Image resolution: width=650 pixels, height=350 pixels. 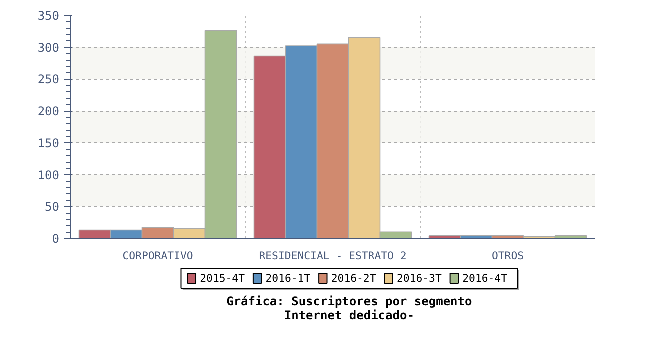 I want to click on x-tick-label: RESIDENCIAL - ESTRATO 2, so click(x=333, y=256).